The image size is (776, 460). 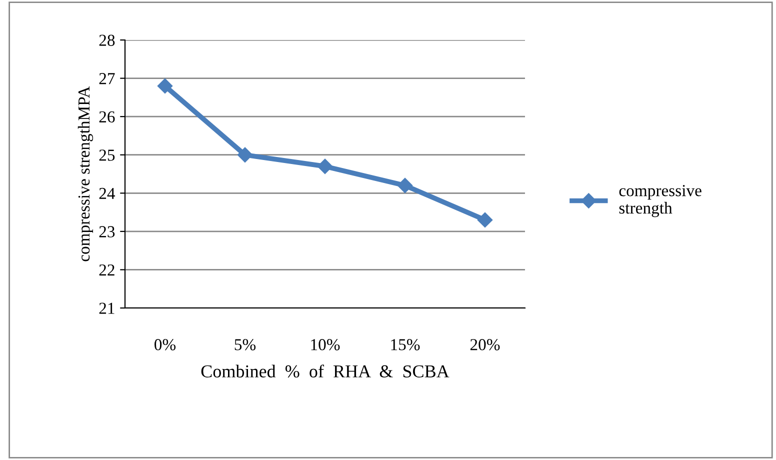 What do you see at coordinates (325, 344) in the screenshot?
I see `x-tick-label: 10%` at bounding box center [325, 344].